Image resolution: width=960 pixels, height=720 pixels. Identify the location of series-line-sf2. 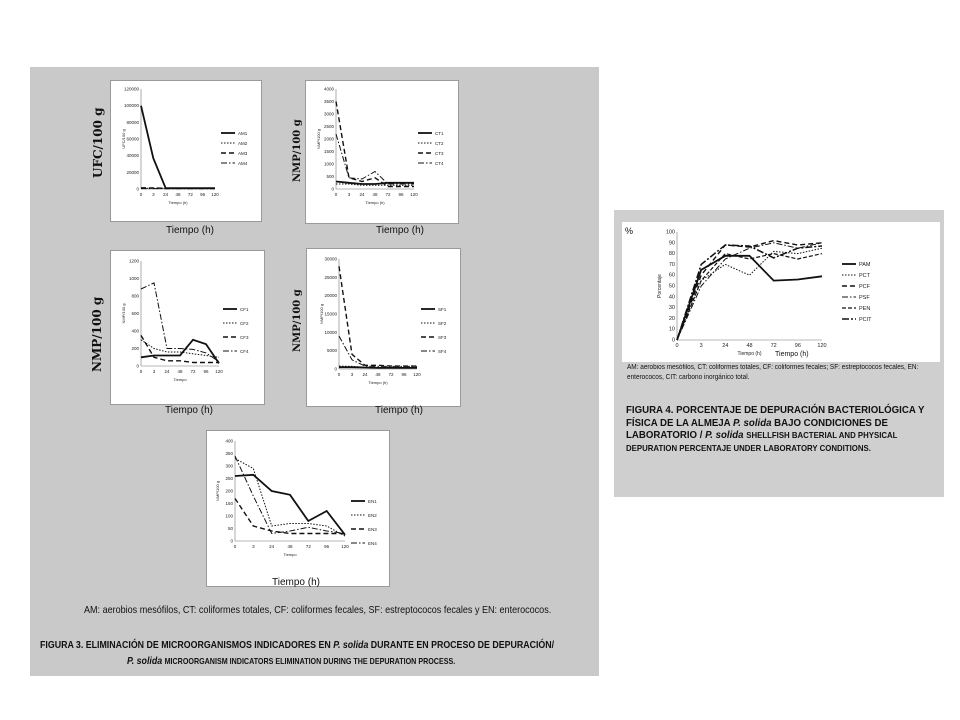
(377, 366).